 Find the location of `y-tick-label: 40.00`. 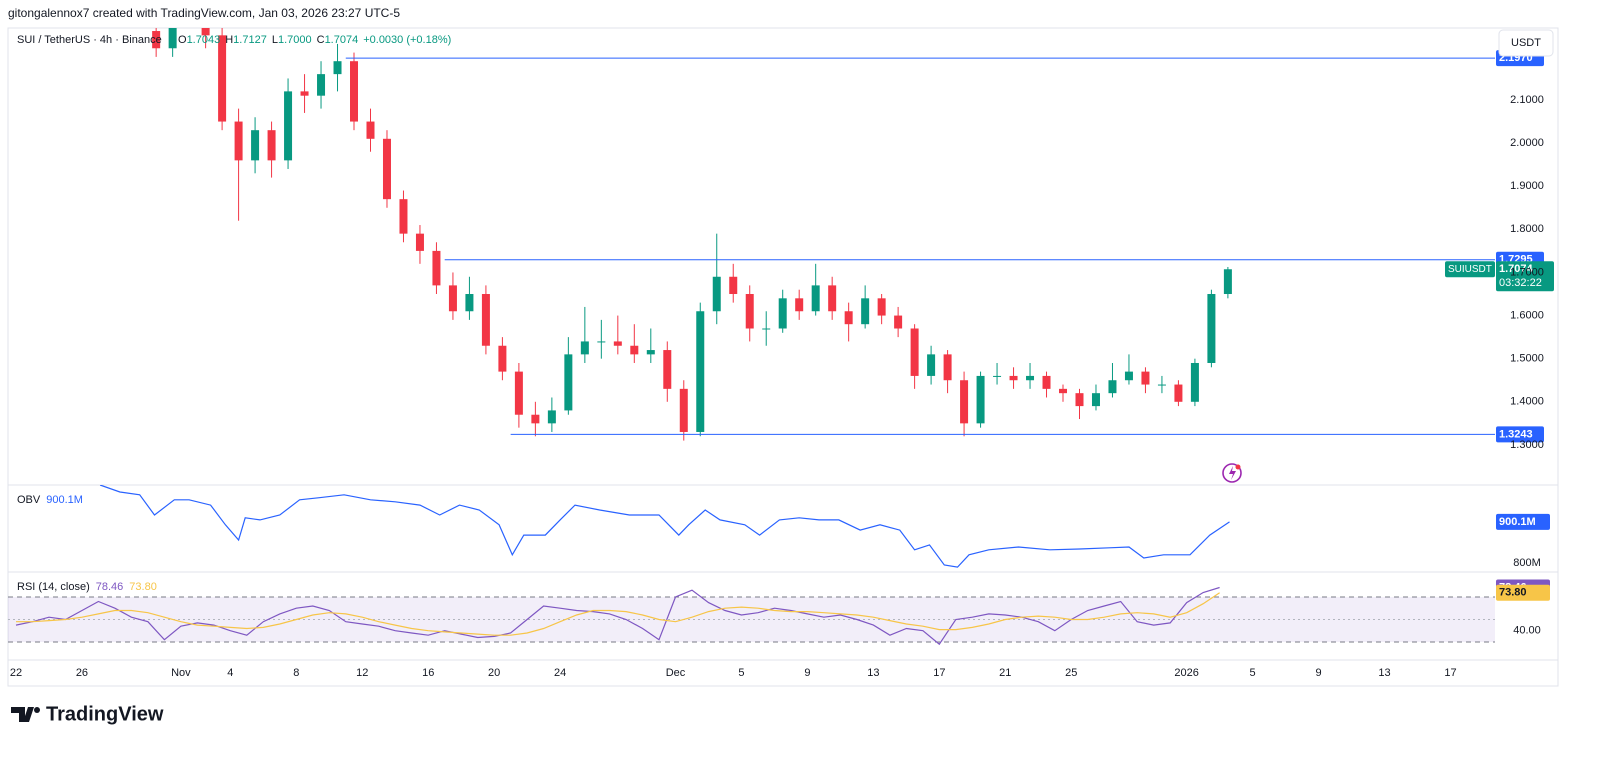

y-tick-label: 40.00 is located at coordinates (1527, 631).